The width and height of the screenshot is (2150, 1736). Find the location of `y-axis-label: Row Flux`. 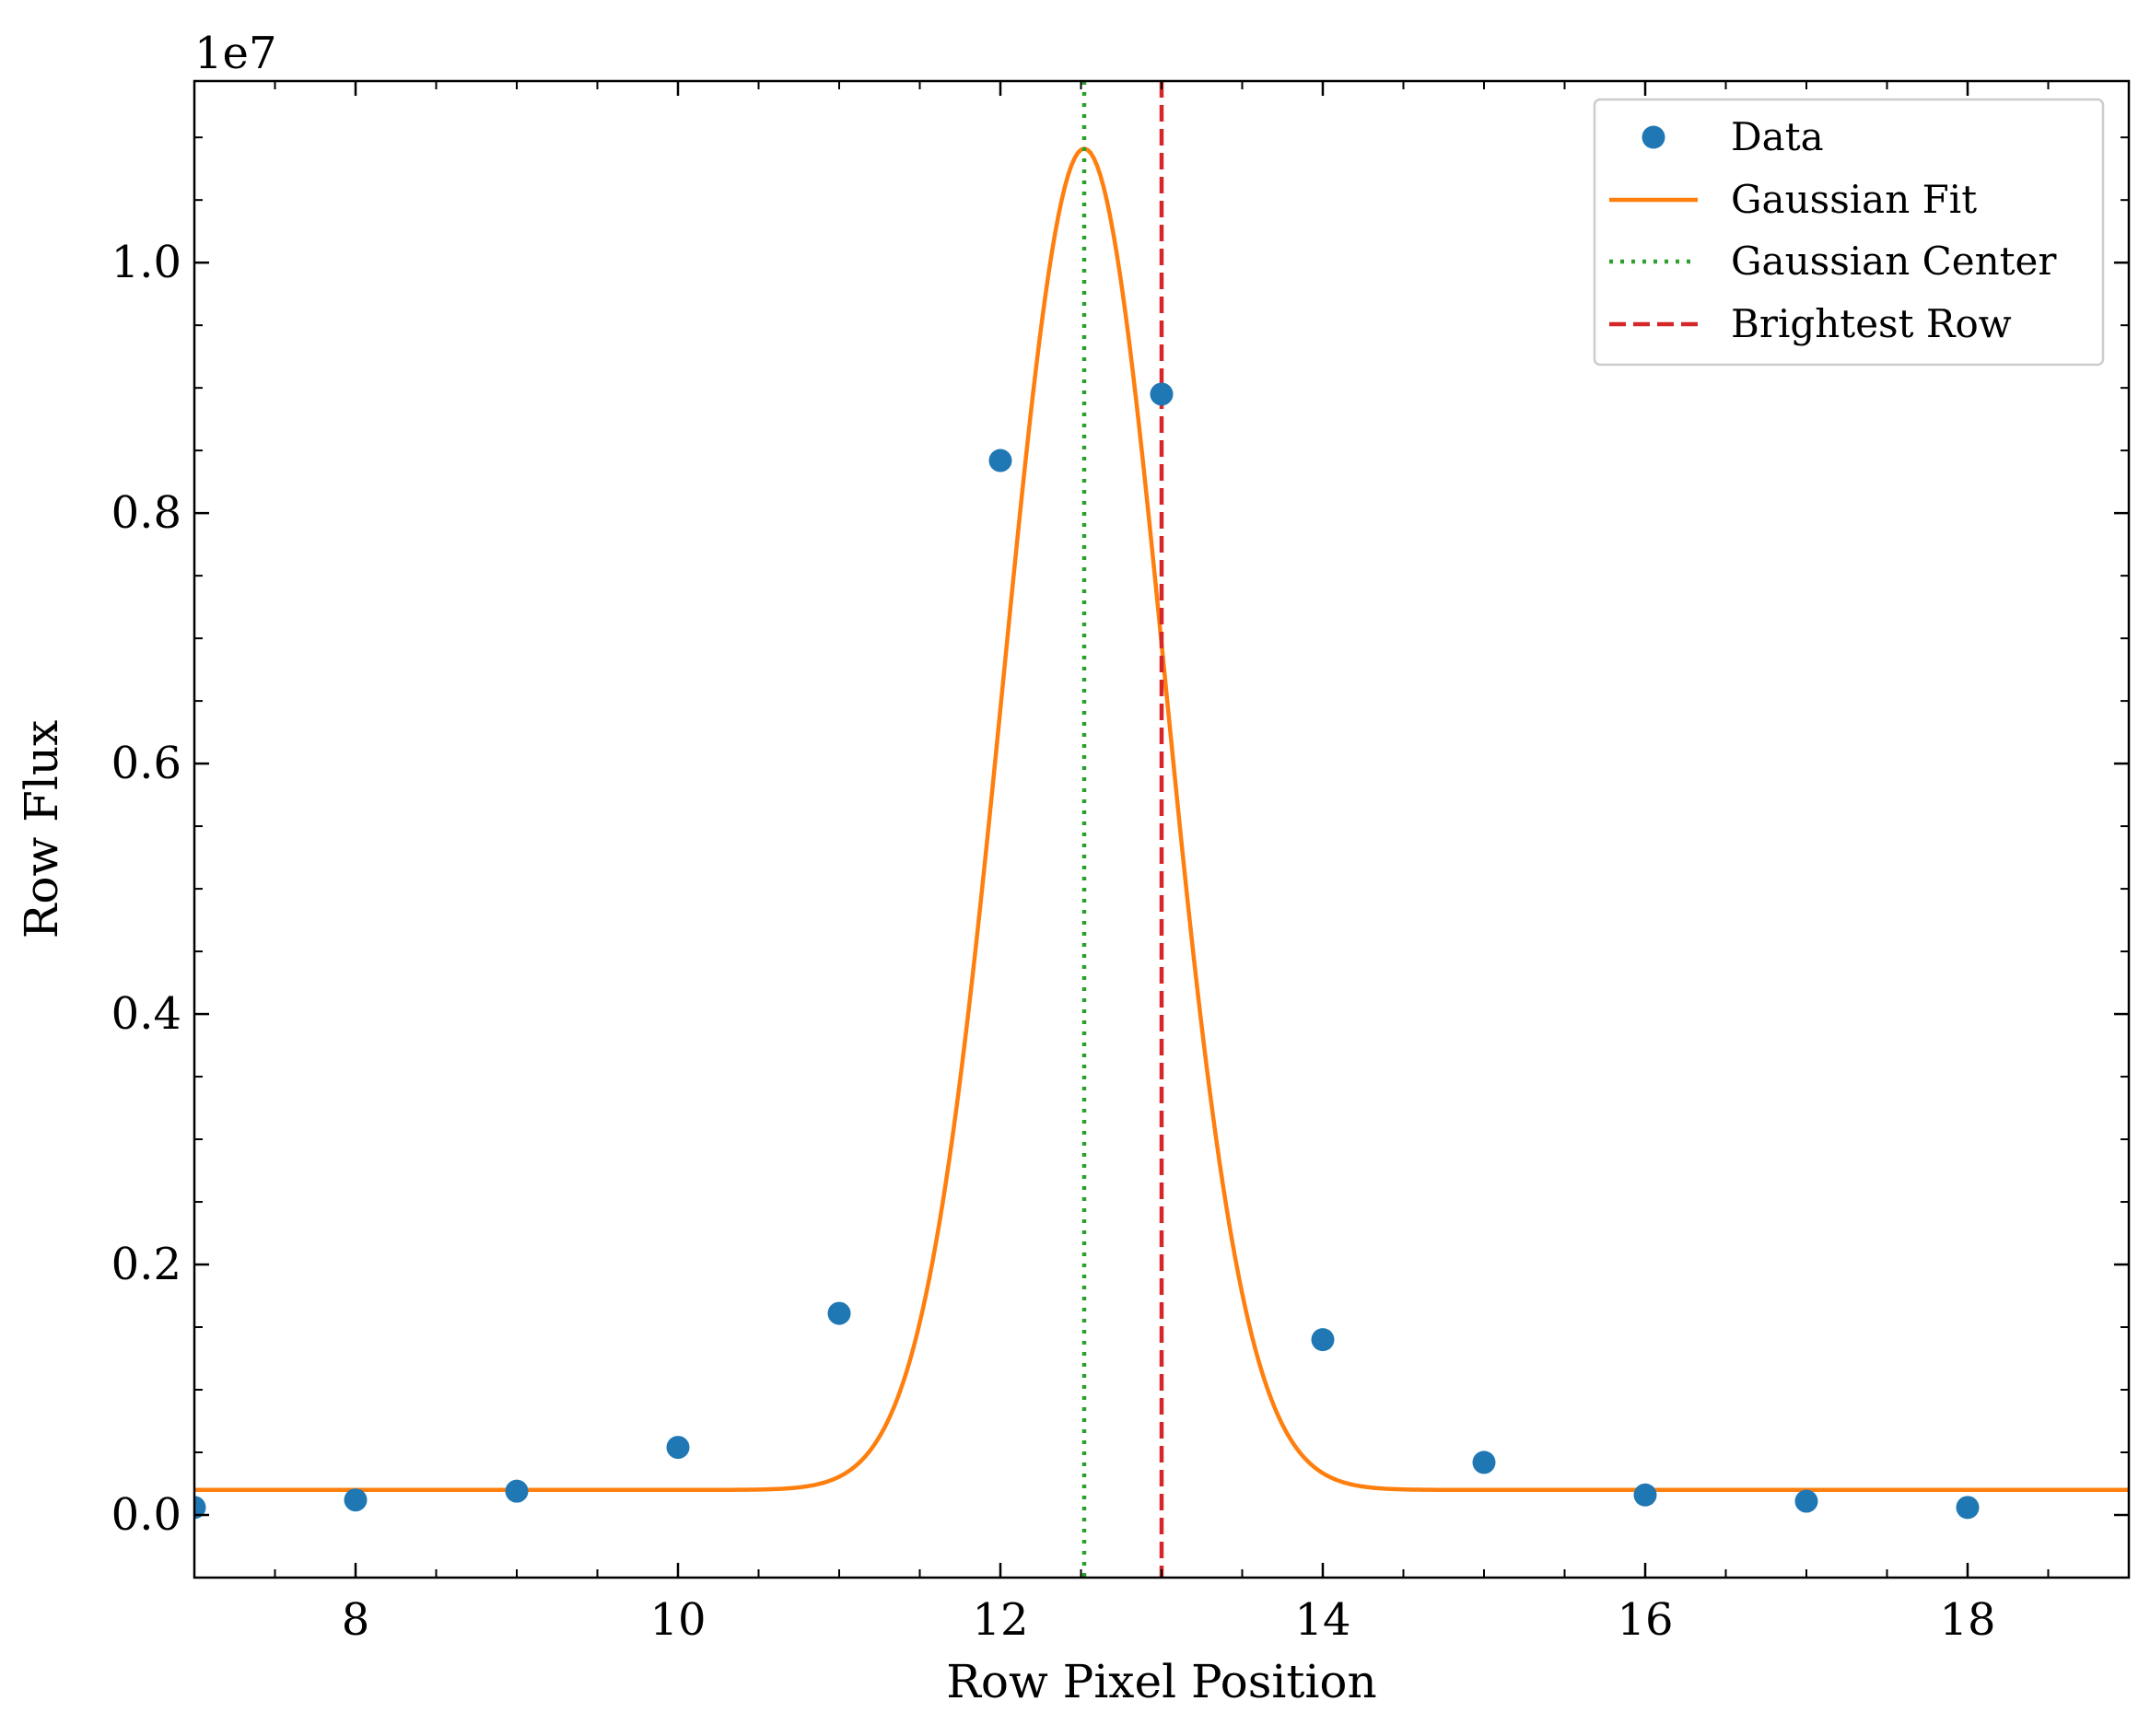

y-axis-label: Row Flux is located at coordinates (41, 829).